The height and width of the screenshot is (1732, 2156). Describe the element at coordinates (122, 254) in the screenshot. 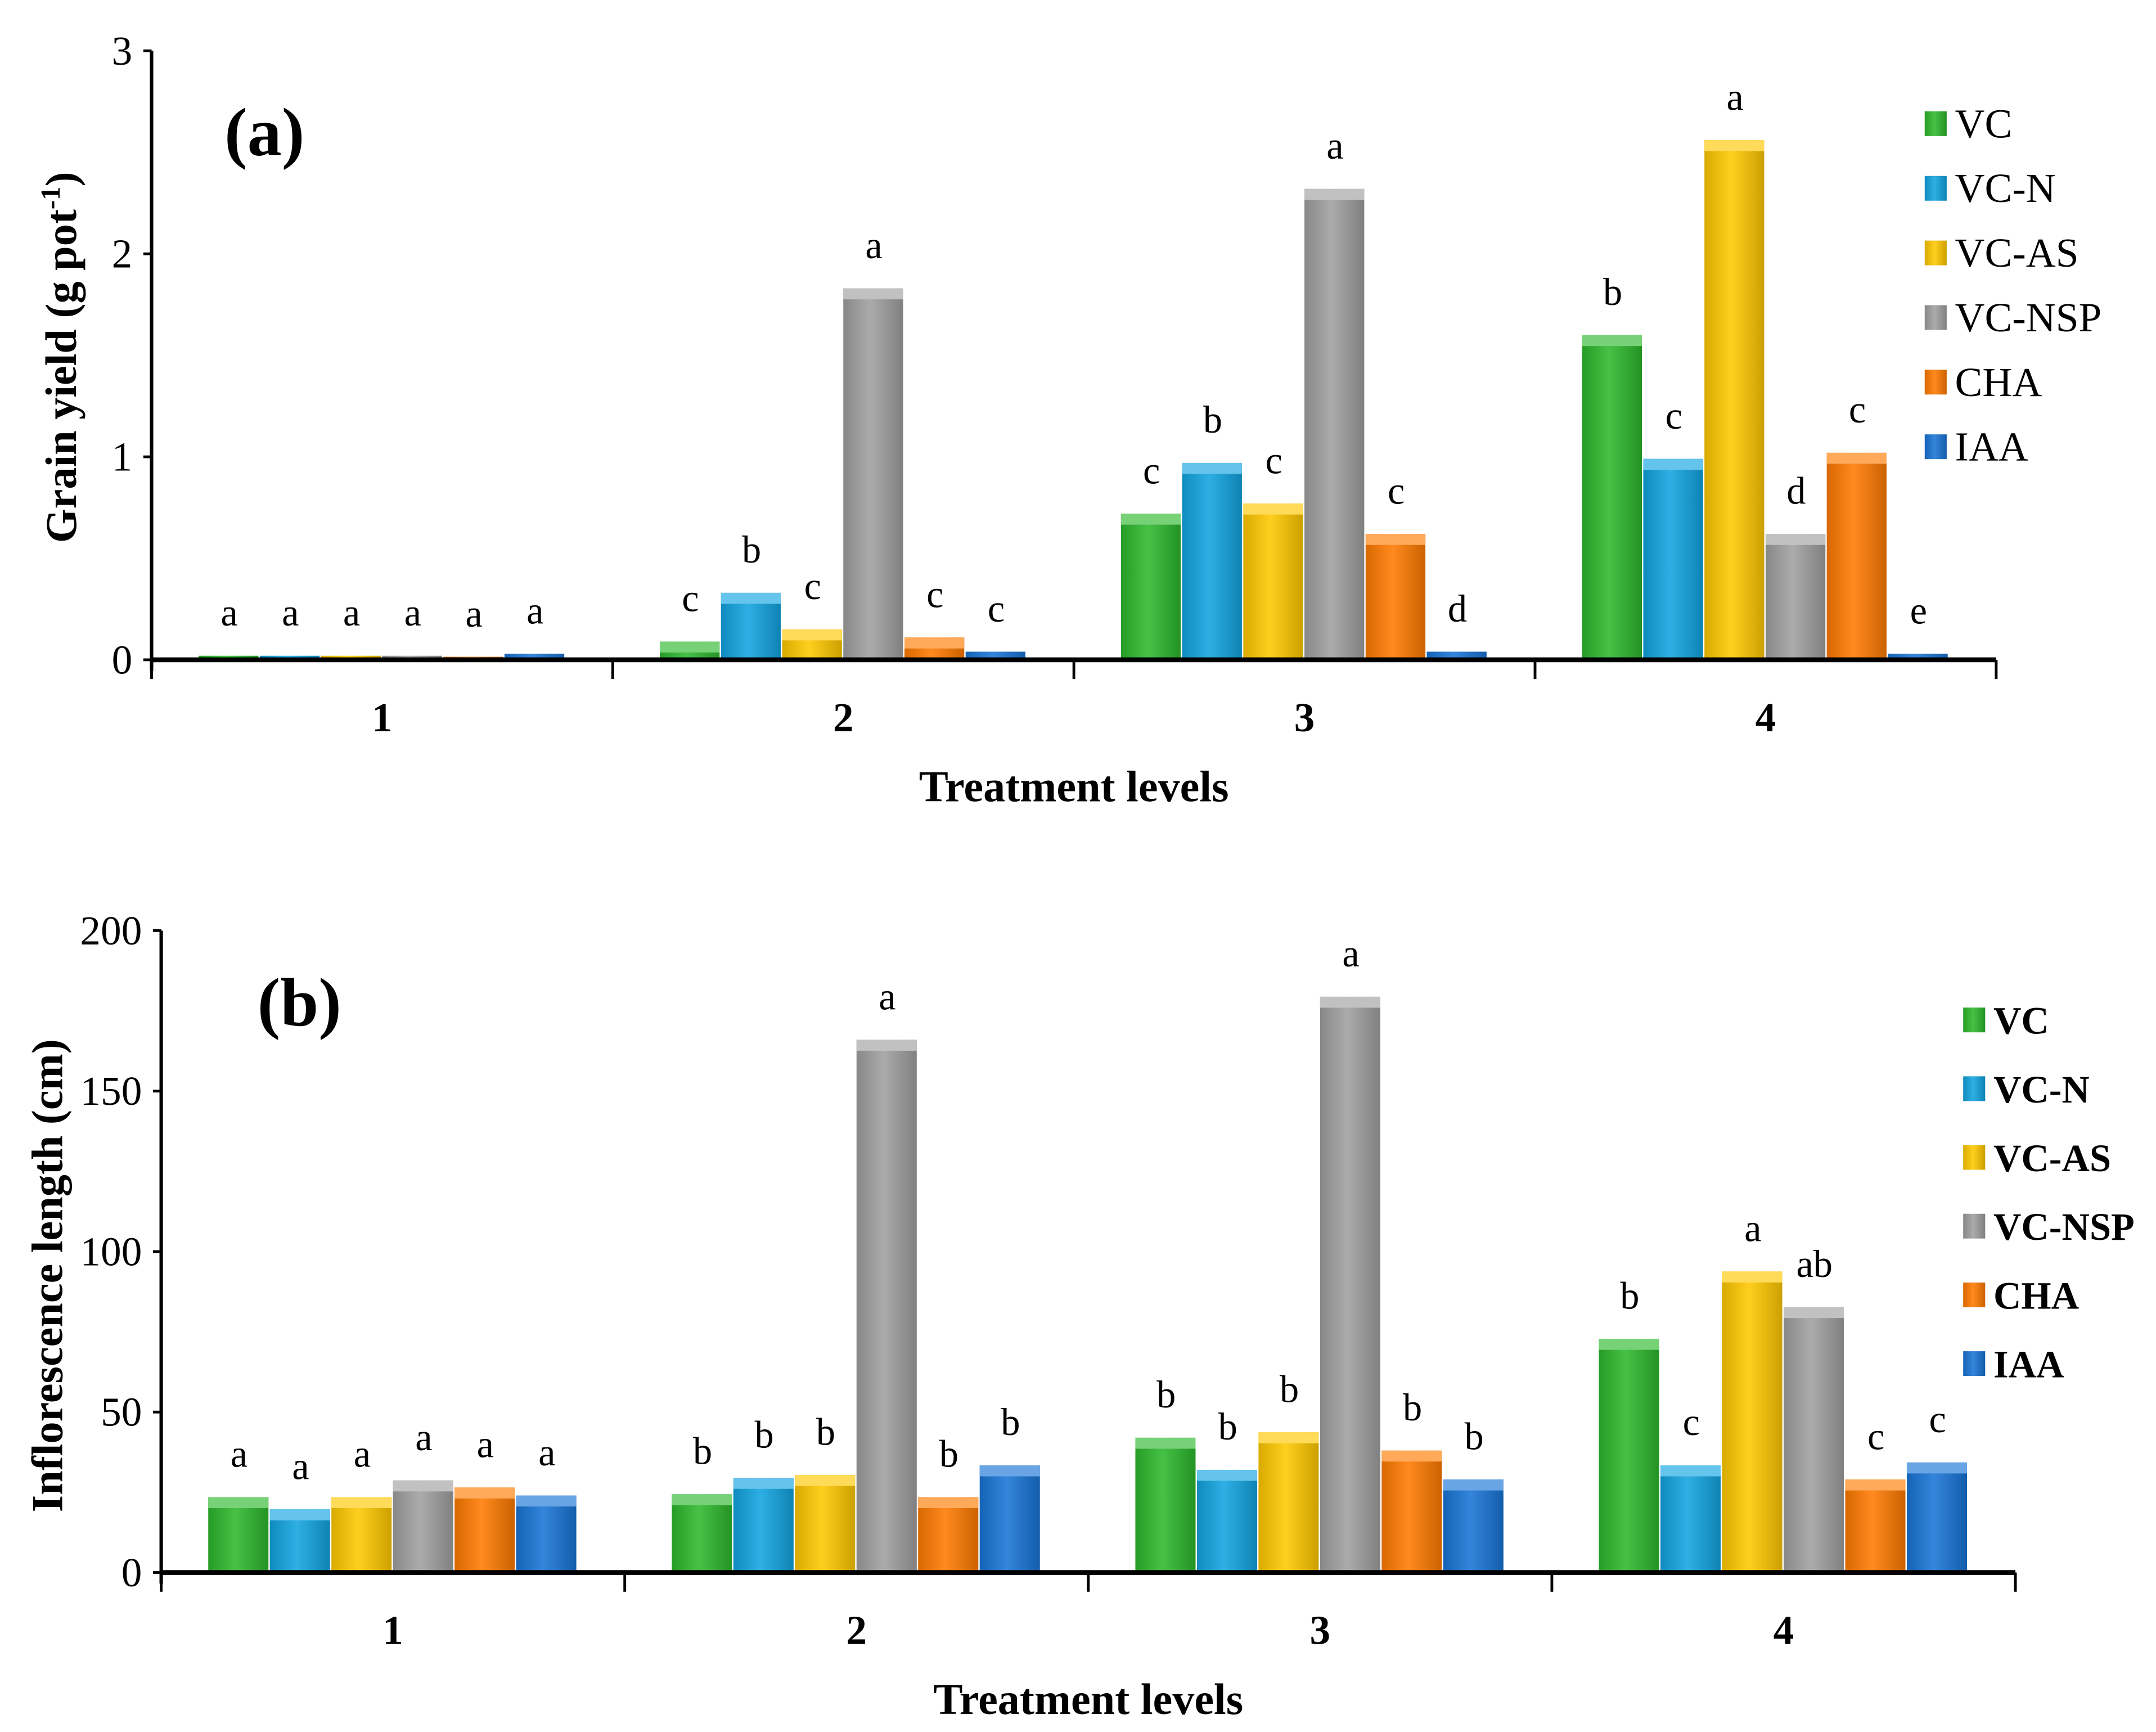

I see `y-tick-label-2: 2` at that location.